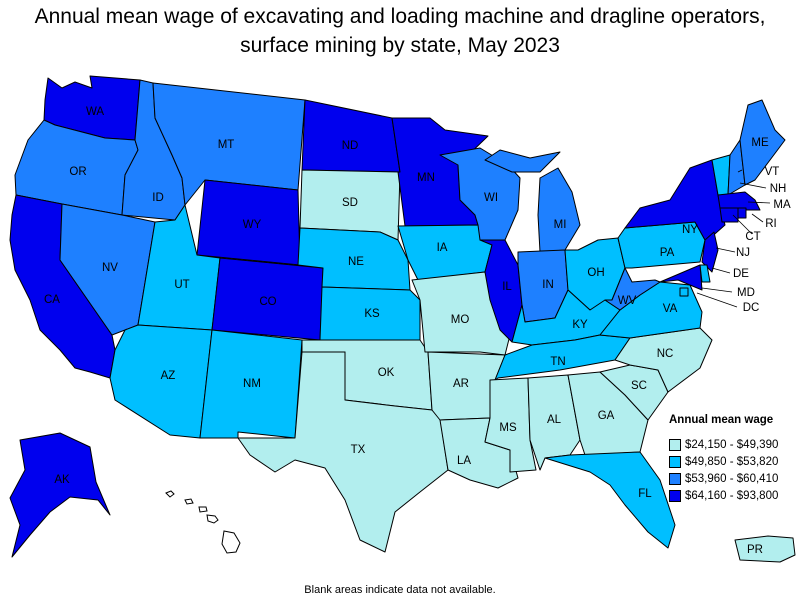 Image resolution: width=800 pixels, height=600 pixels. What do you see at coordinates (350, 203) in the screenshot?
I see `state-label-sd: SD` at bounding box center [350, 203].